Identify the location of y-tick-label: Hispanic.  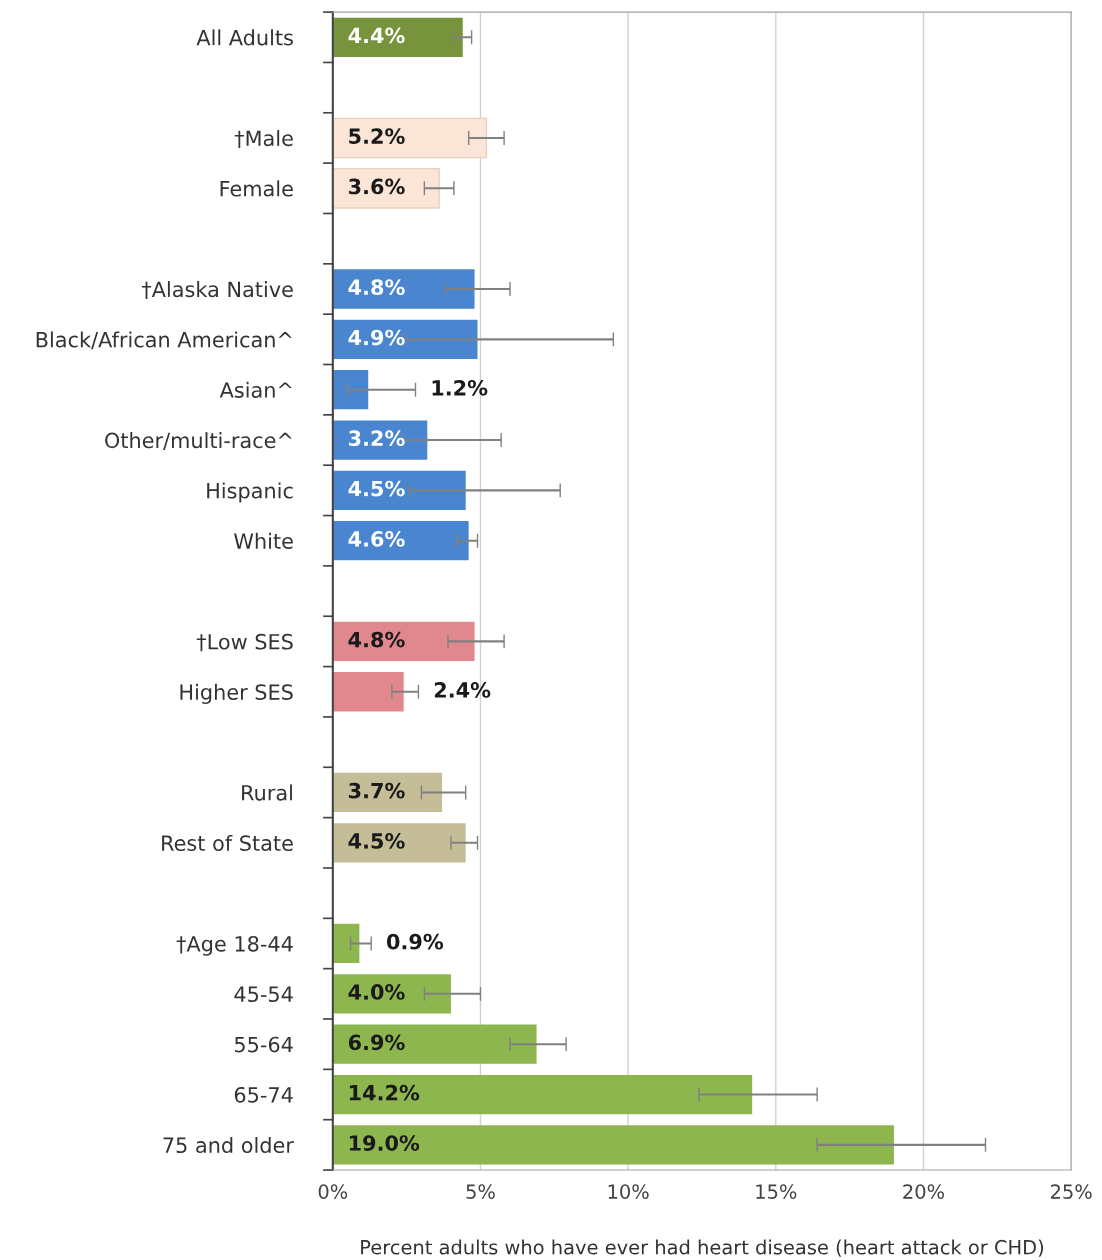
(250, 492).